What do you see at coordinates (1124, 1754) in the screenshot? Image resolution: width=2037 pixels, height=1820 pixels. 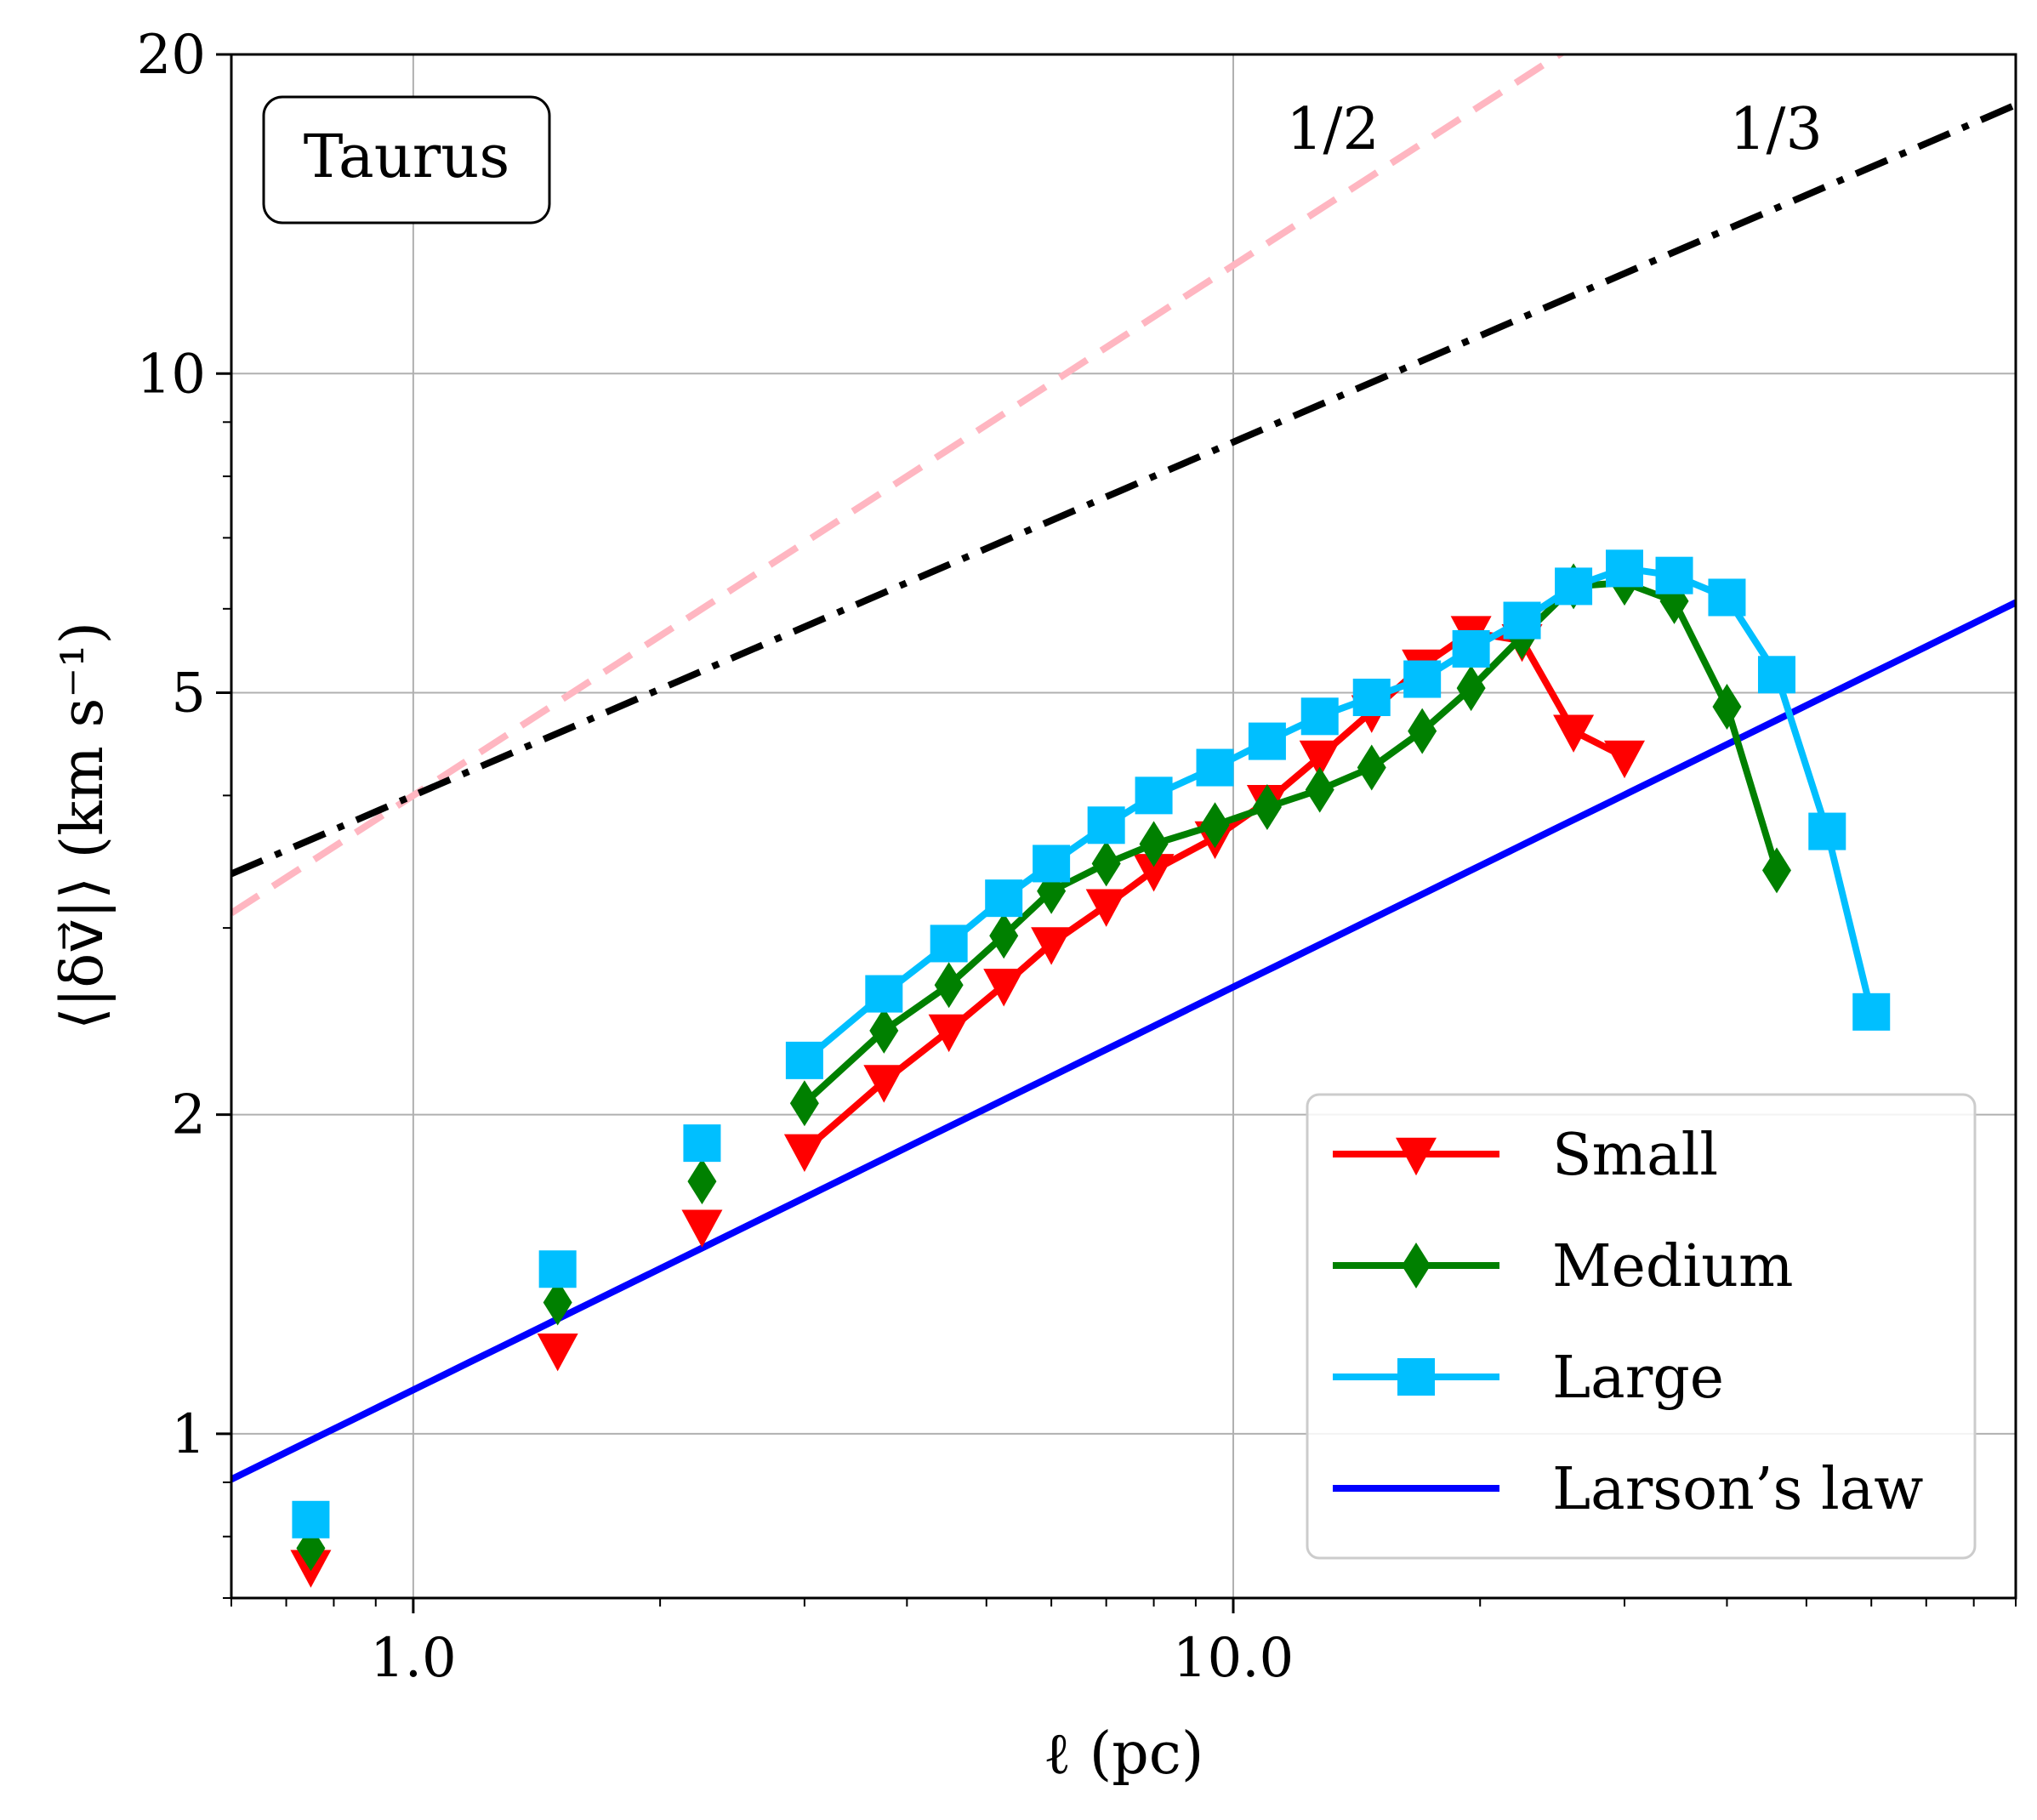 I see `x-axis-label: ℓ (pc)` at bounding box center [1124, 1754].